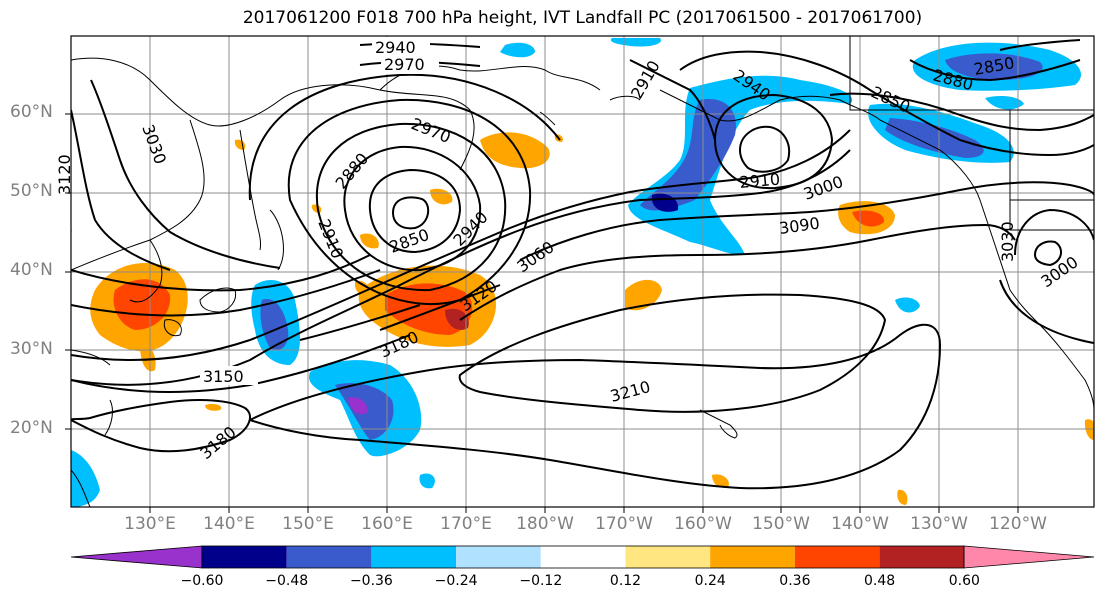  What do you see at coordinates (371, 581) in the screenshot?
I see `colorbar-tick-label: −0.36` at bounding box center [371, 581].